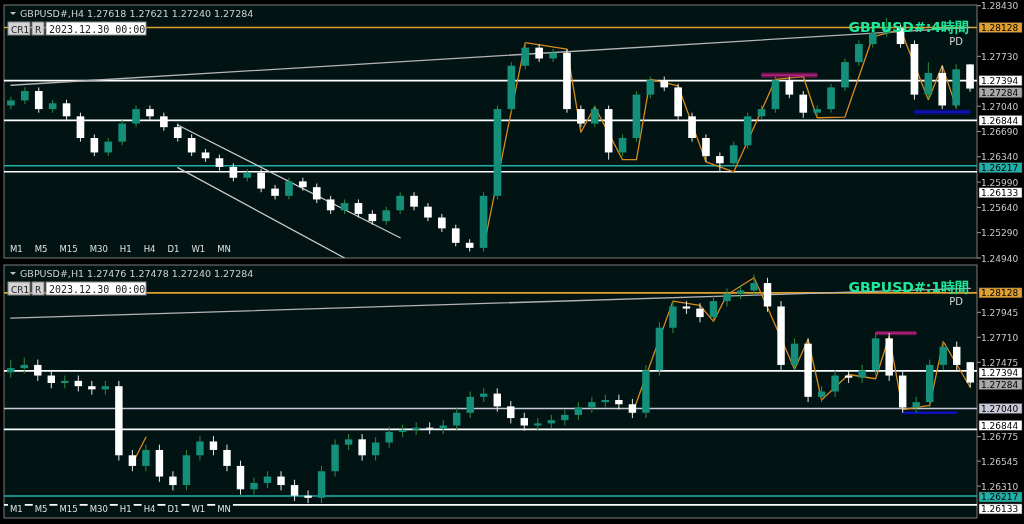 This screenshot has height=524, width=1024. What do you see at coordinates (1000, 56) in the screenshot?
I see `y-tick-label: 1.27730` at bounding box center [1000, 56].